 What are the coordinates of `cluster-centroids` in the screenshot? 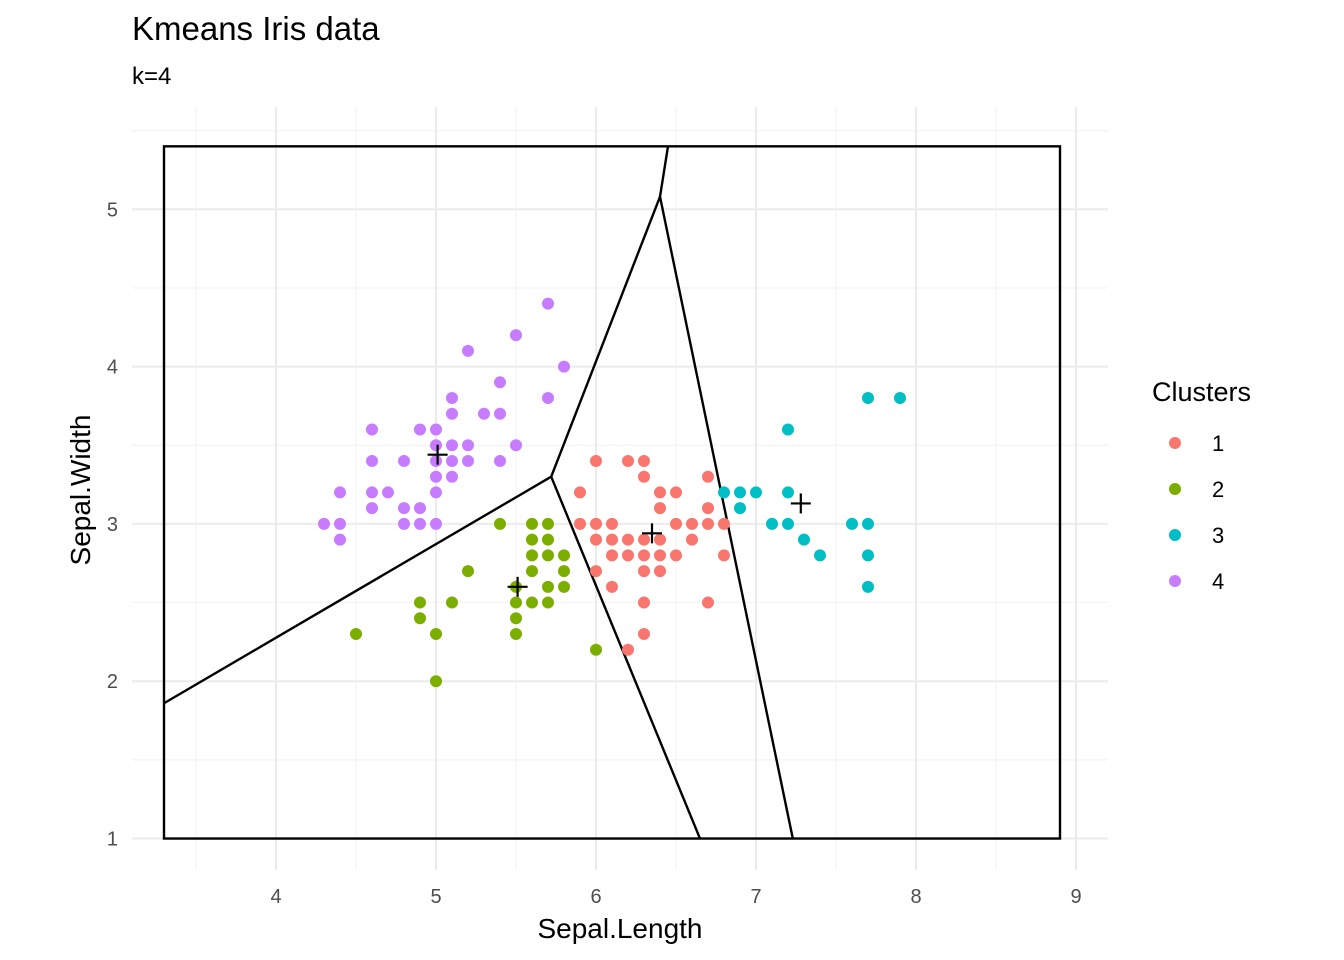 It's located at (619, 520).